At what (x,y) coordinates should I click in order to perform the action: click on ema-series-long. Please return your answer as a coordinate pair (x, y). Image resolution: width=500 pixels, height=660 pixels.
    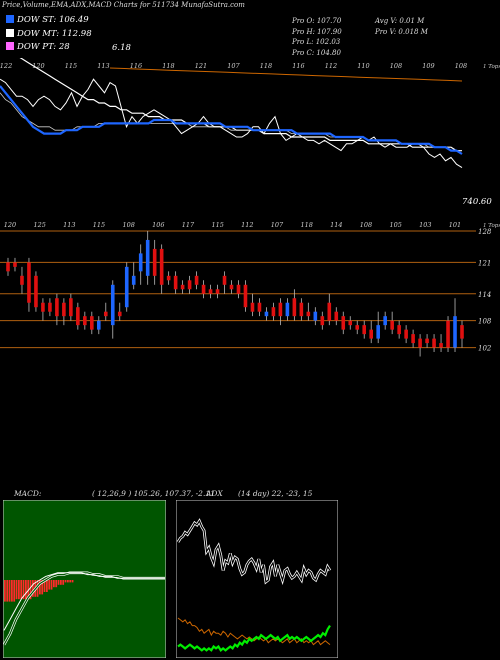
    Looking at the image, I should click on (240, 105).